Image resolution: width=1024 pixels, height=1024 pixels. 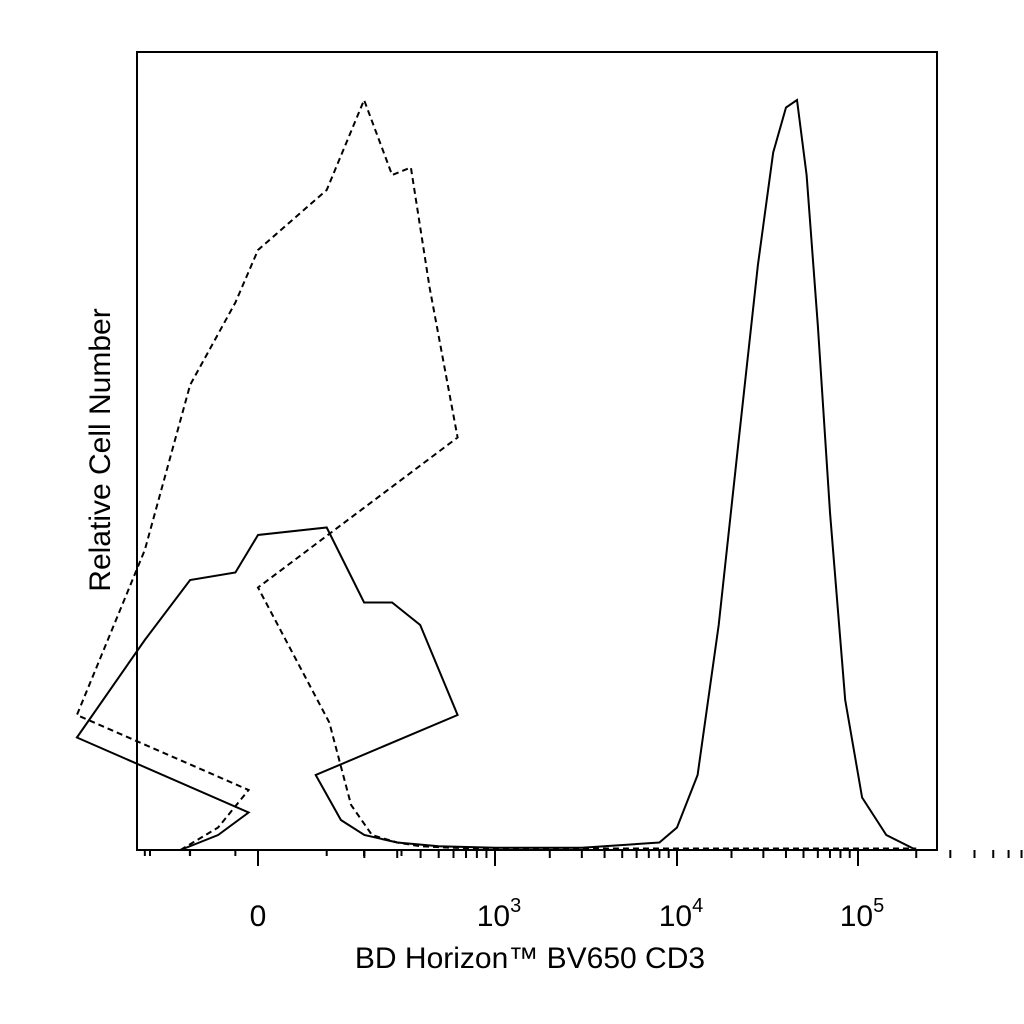 I want to click on x-axis-title: BD Horizon™ BV650 CD3, so click(x=530, y=958).